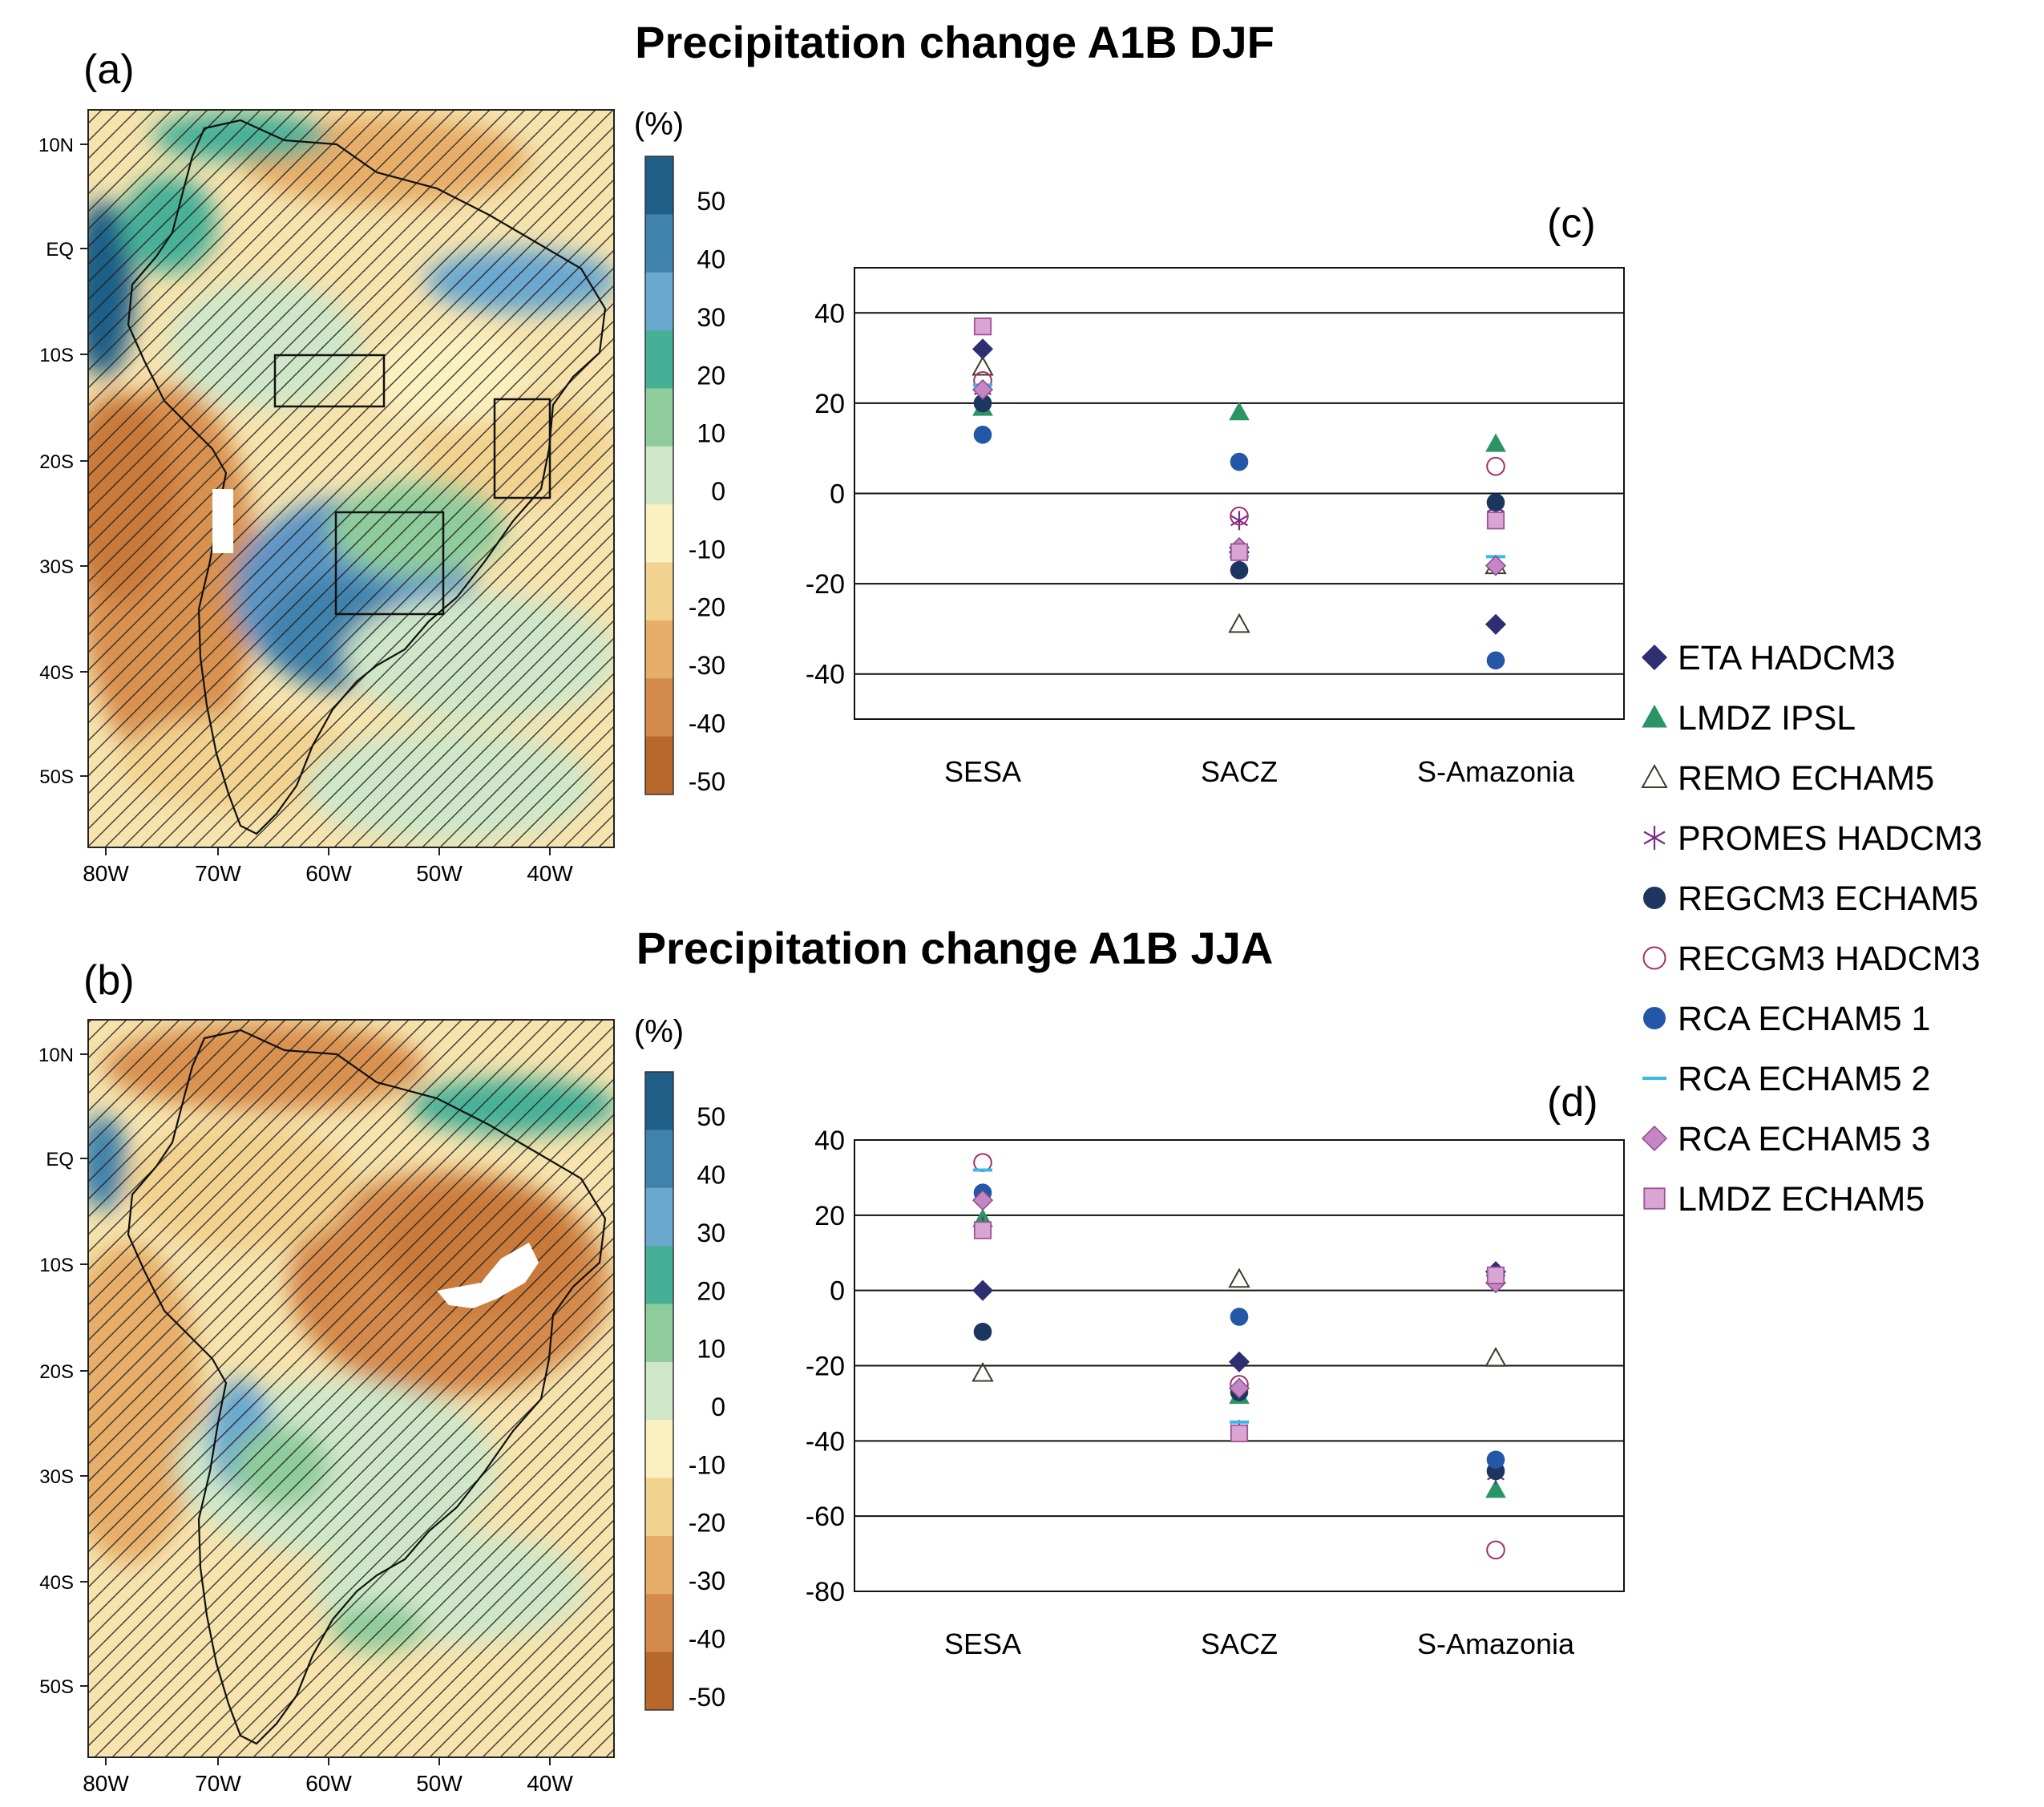 The width and height of the screenshot is (2044, 1807). What do you see at coordinates (711, 1290) in the screenshot?
I see `colorbar-tick-label: 20` at bounding box center [711, 1290].